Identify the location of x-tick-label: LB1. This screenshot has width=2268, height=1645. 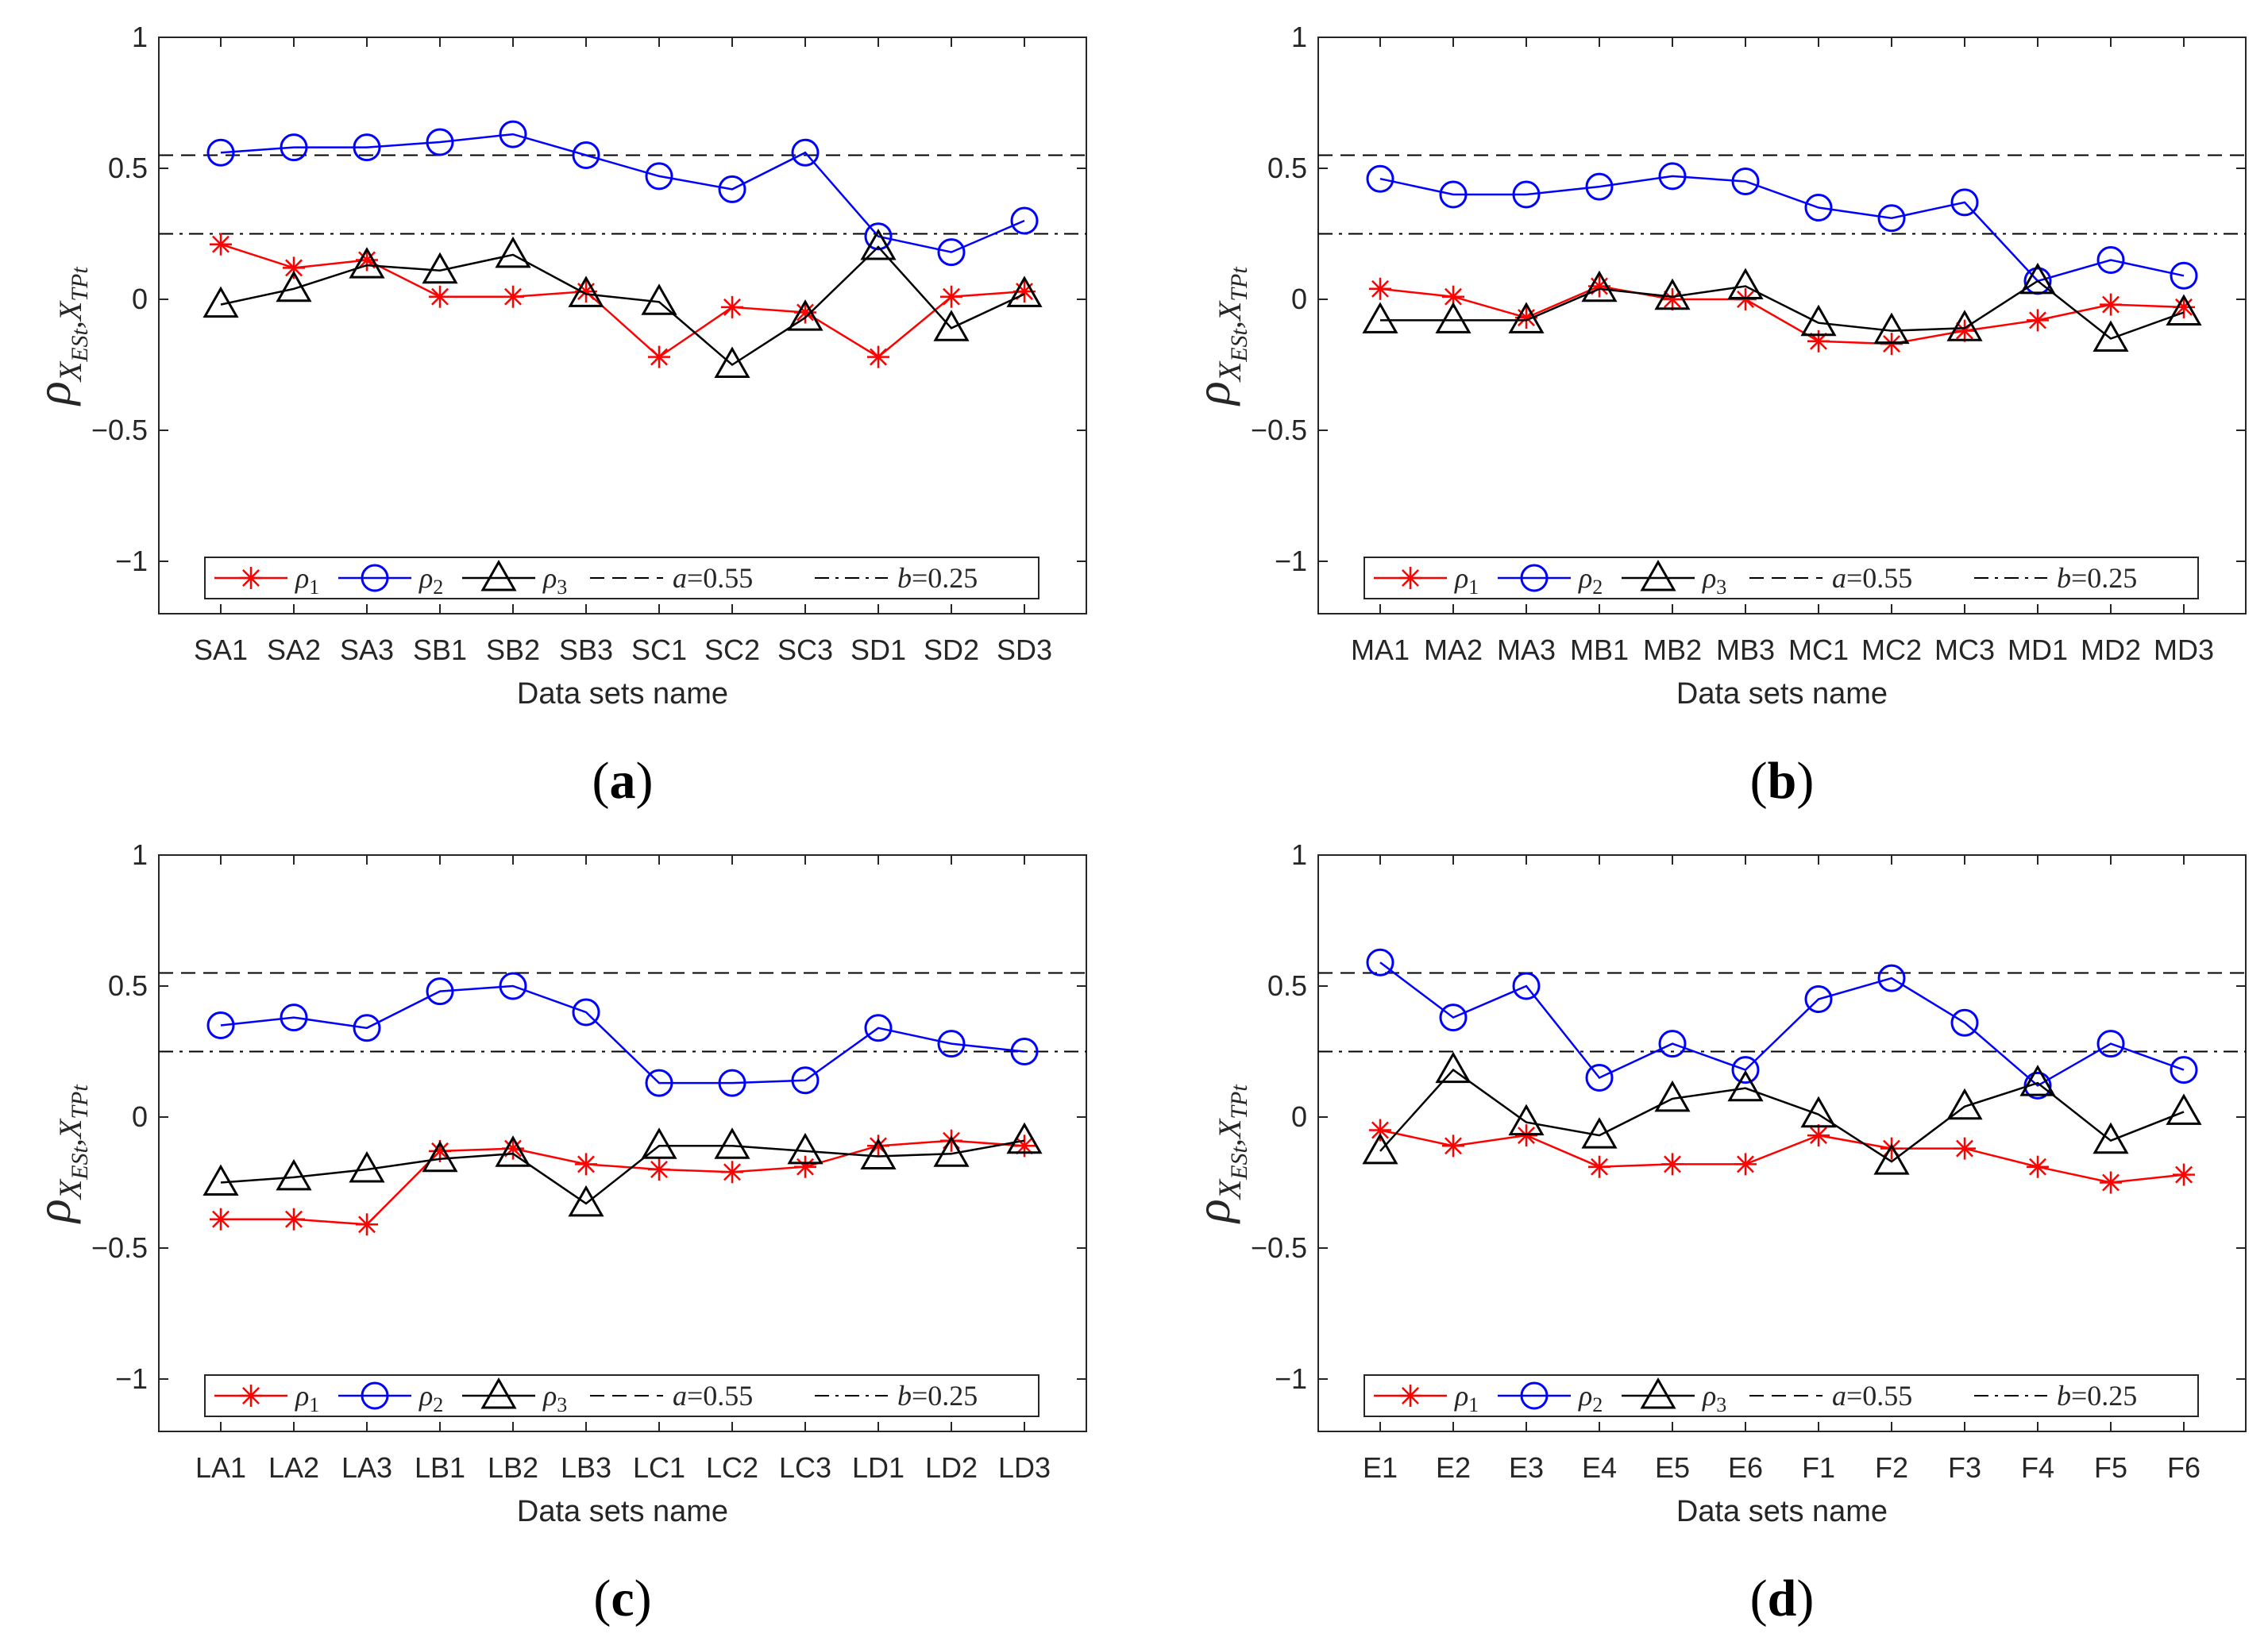
(440, 1468).